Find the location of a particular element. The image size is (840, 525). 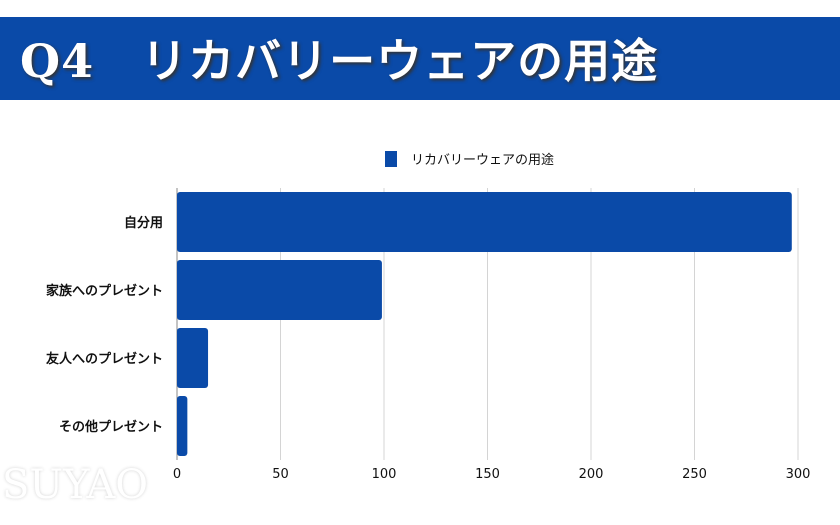

y-category-label: その他プレゼント is located at coordinates (111, 427).